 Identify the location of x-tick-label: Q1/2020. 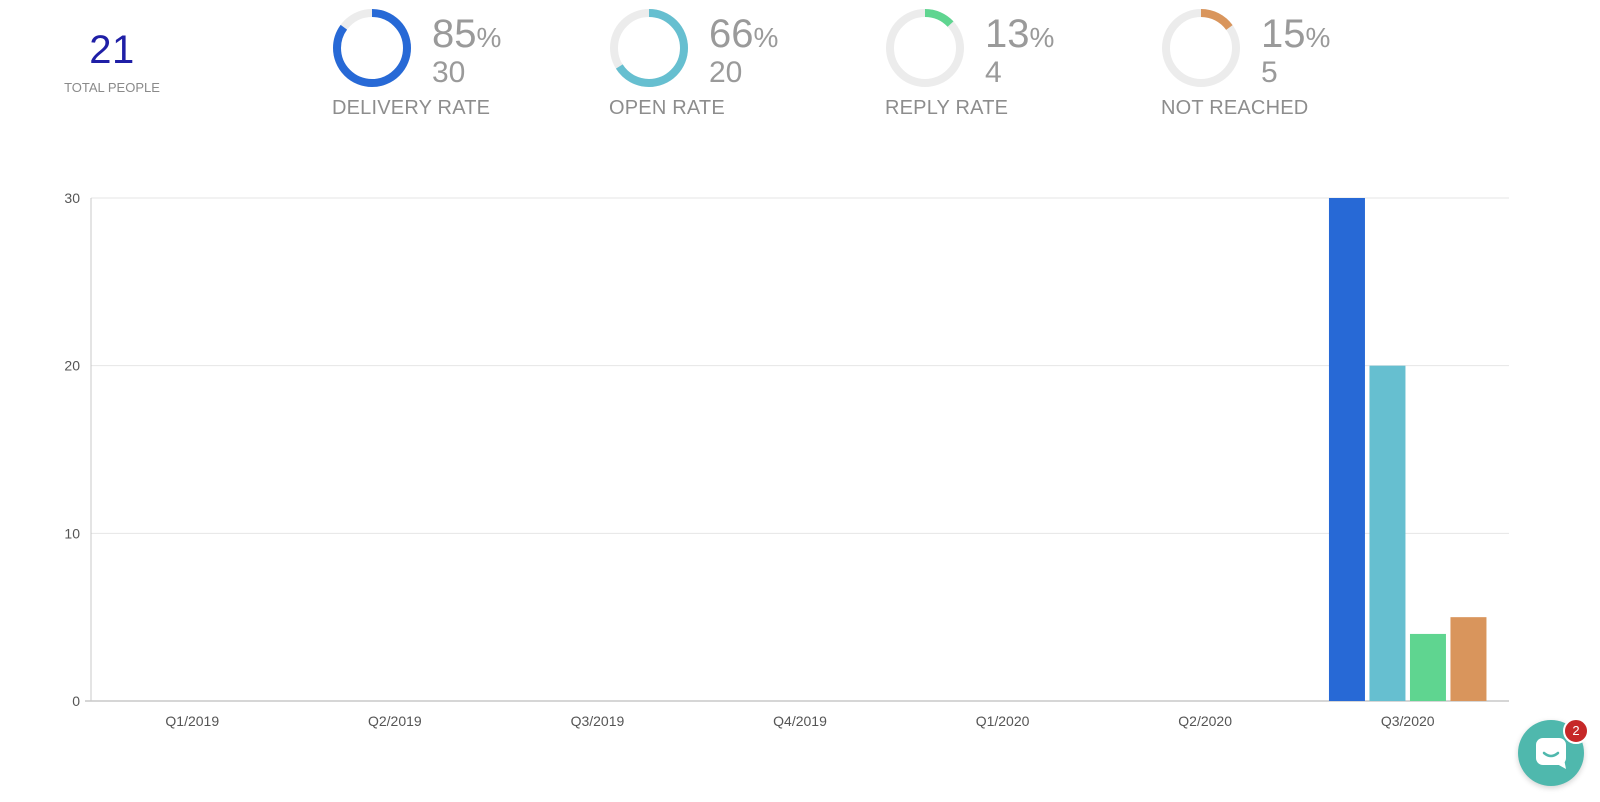
(1003, 721).